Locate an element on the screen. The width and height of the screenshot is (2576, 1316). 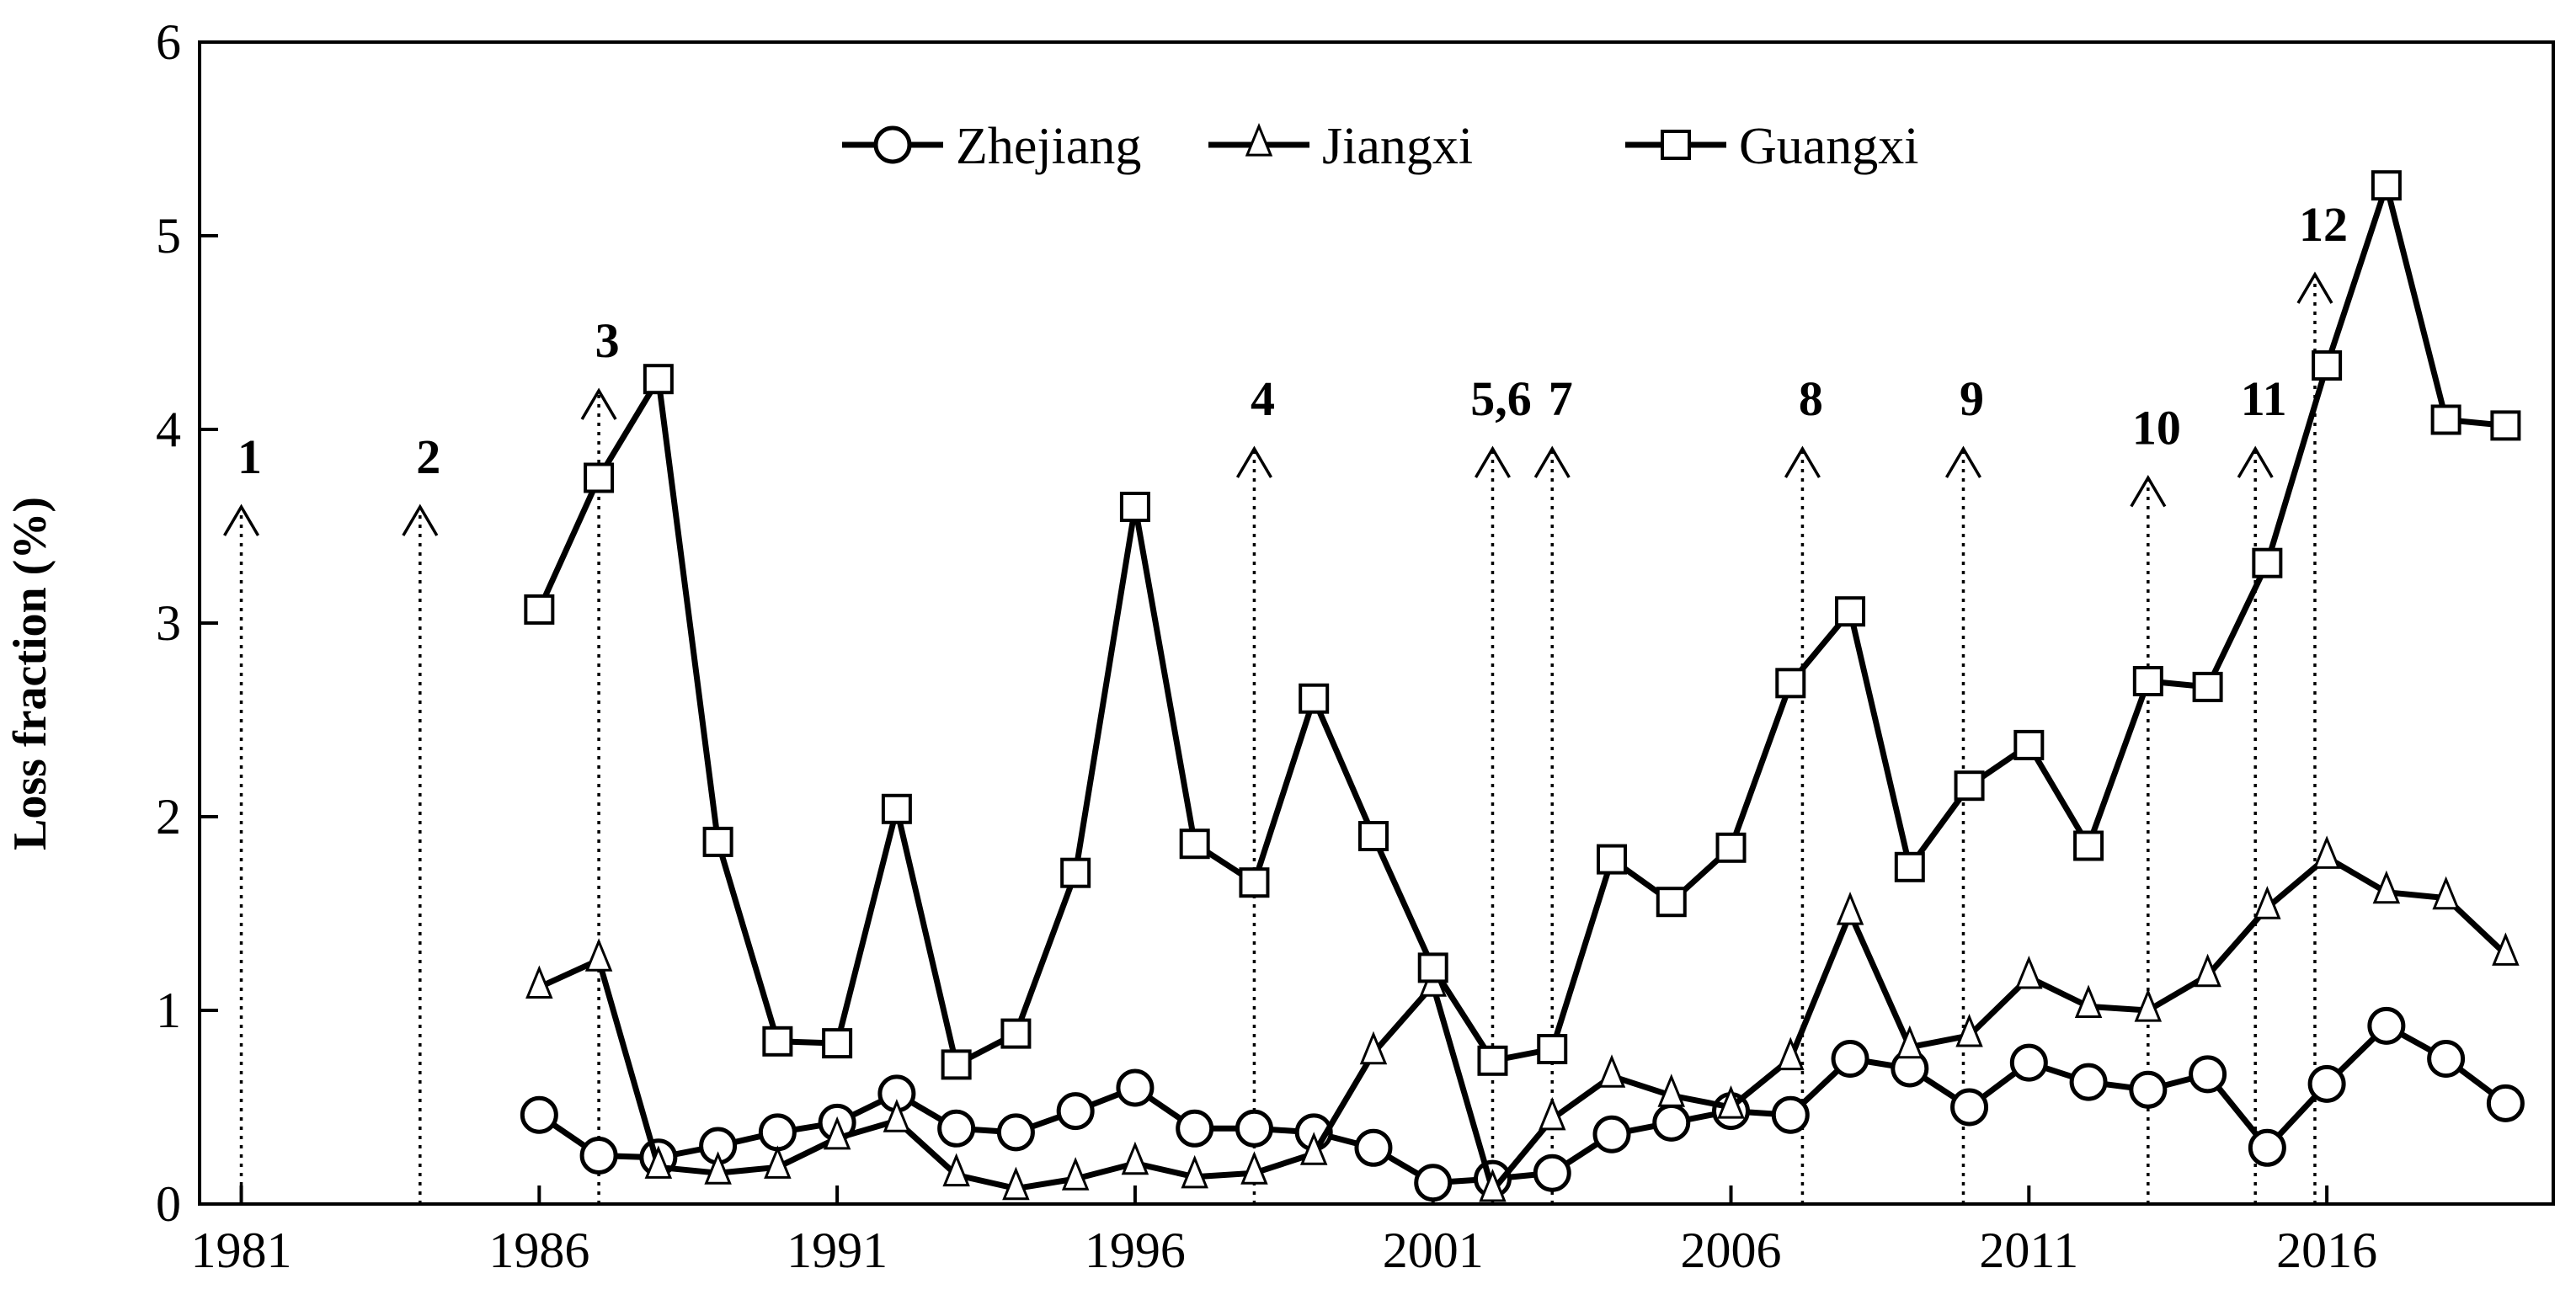
x-tick-label: 1991 is located at coordinates (837, 1251).